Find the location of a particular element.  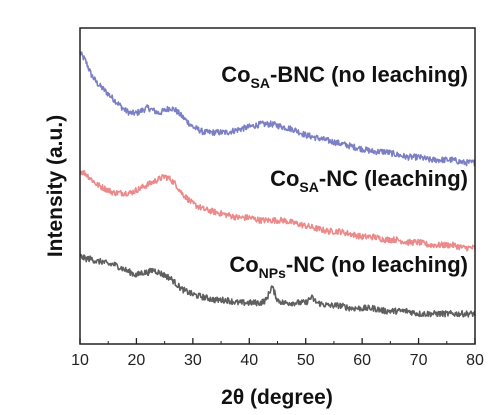

x-tick-label: 20 is located at coordinates (137, 360).